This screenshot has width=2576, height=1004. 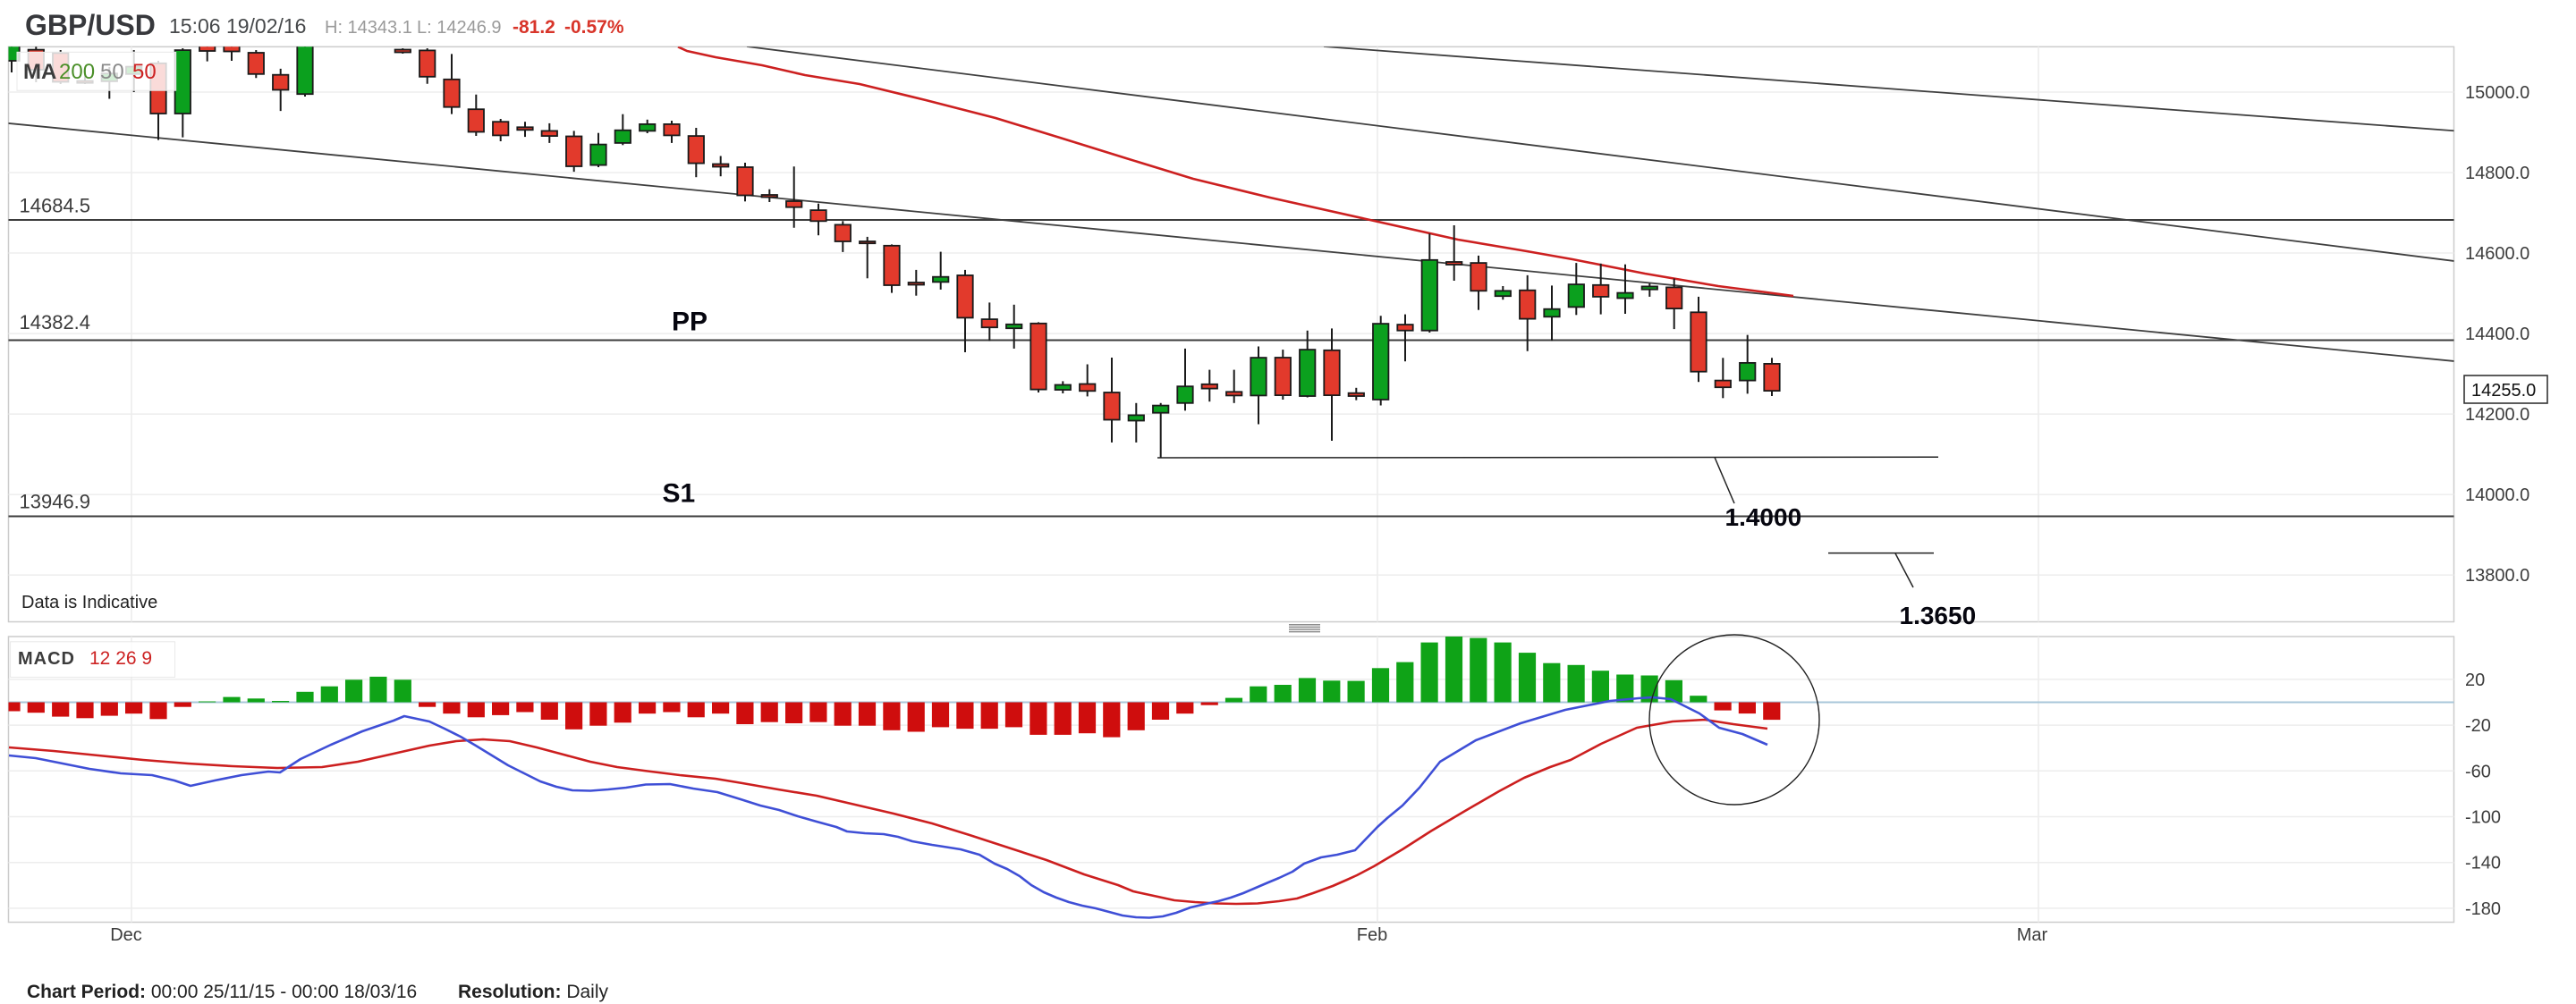 I want to click on svg-text: H: 14343.1, so click(x=368, y=28).